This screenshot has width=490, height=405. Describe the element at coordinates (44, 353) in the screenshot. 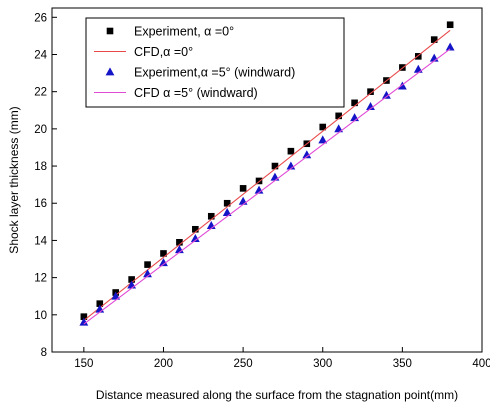

I see `y-tick-label: 8` at that location.